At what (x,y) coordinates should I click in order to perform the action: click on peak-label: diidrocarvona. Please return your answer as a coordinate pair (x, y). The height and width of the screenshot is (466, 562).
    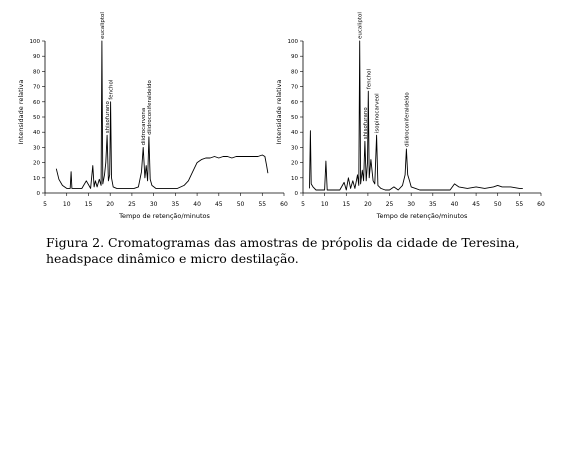
    Looking at the image, I should click on (144, 127).